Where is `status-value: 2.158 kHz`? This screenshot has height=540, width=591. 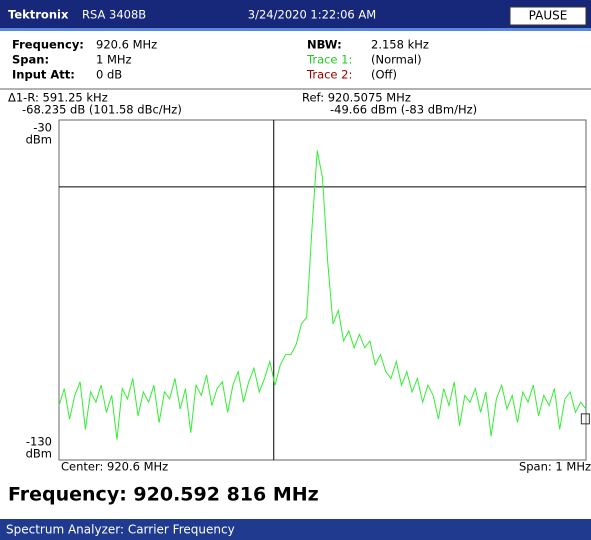 status-value: 2.158 kHz is located at coordinates (400, 45).